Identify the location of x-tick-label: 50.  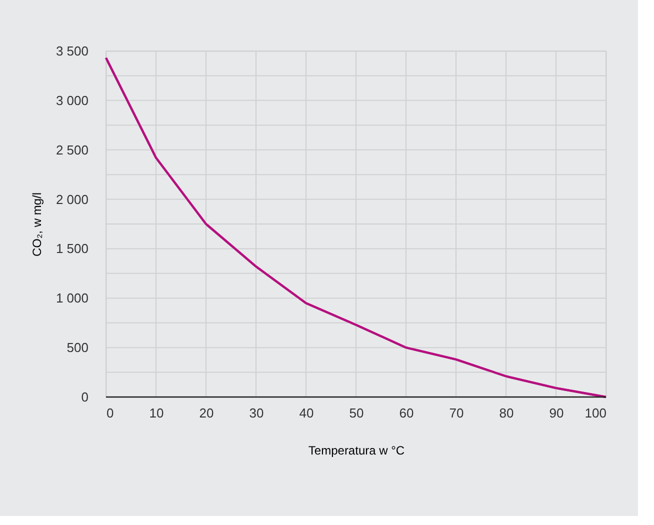
(356, 413).